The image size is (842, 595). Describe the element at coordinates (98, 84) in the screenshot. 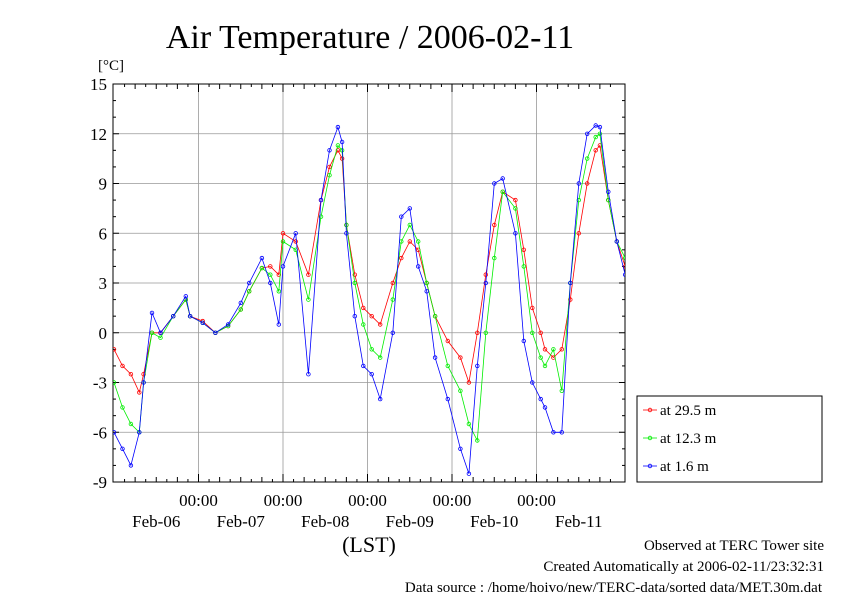

I see `y-tick-label: 15` at that location.